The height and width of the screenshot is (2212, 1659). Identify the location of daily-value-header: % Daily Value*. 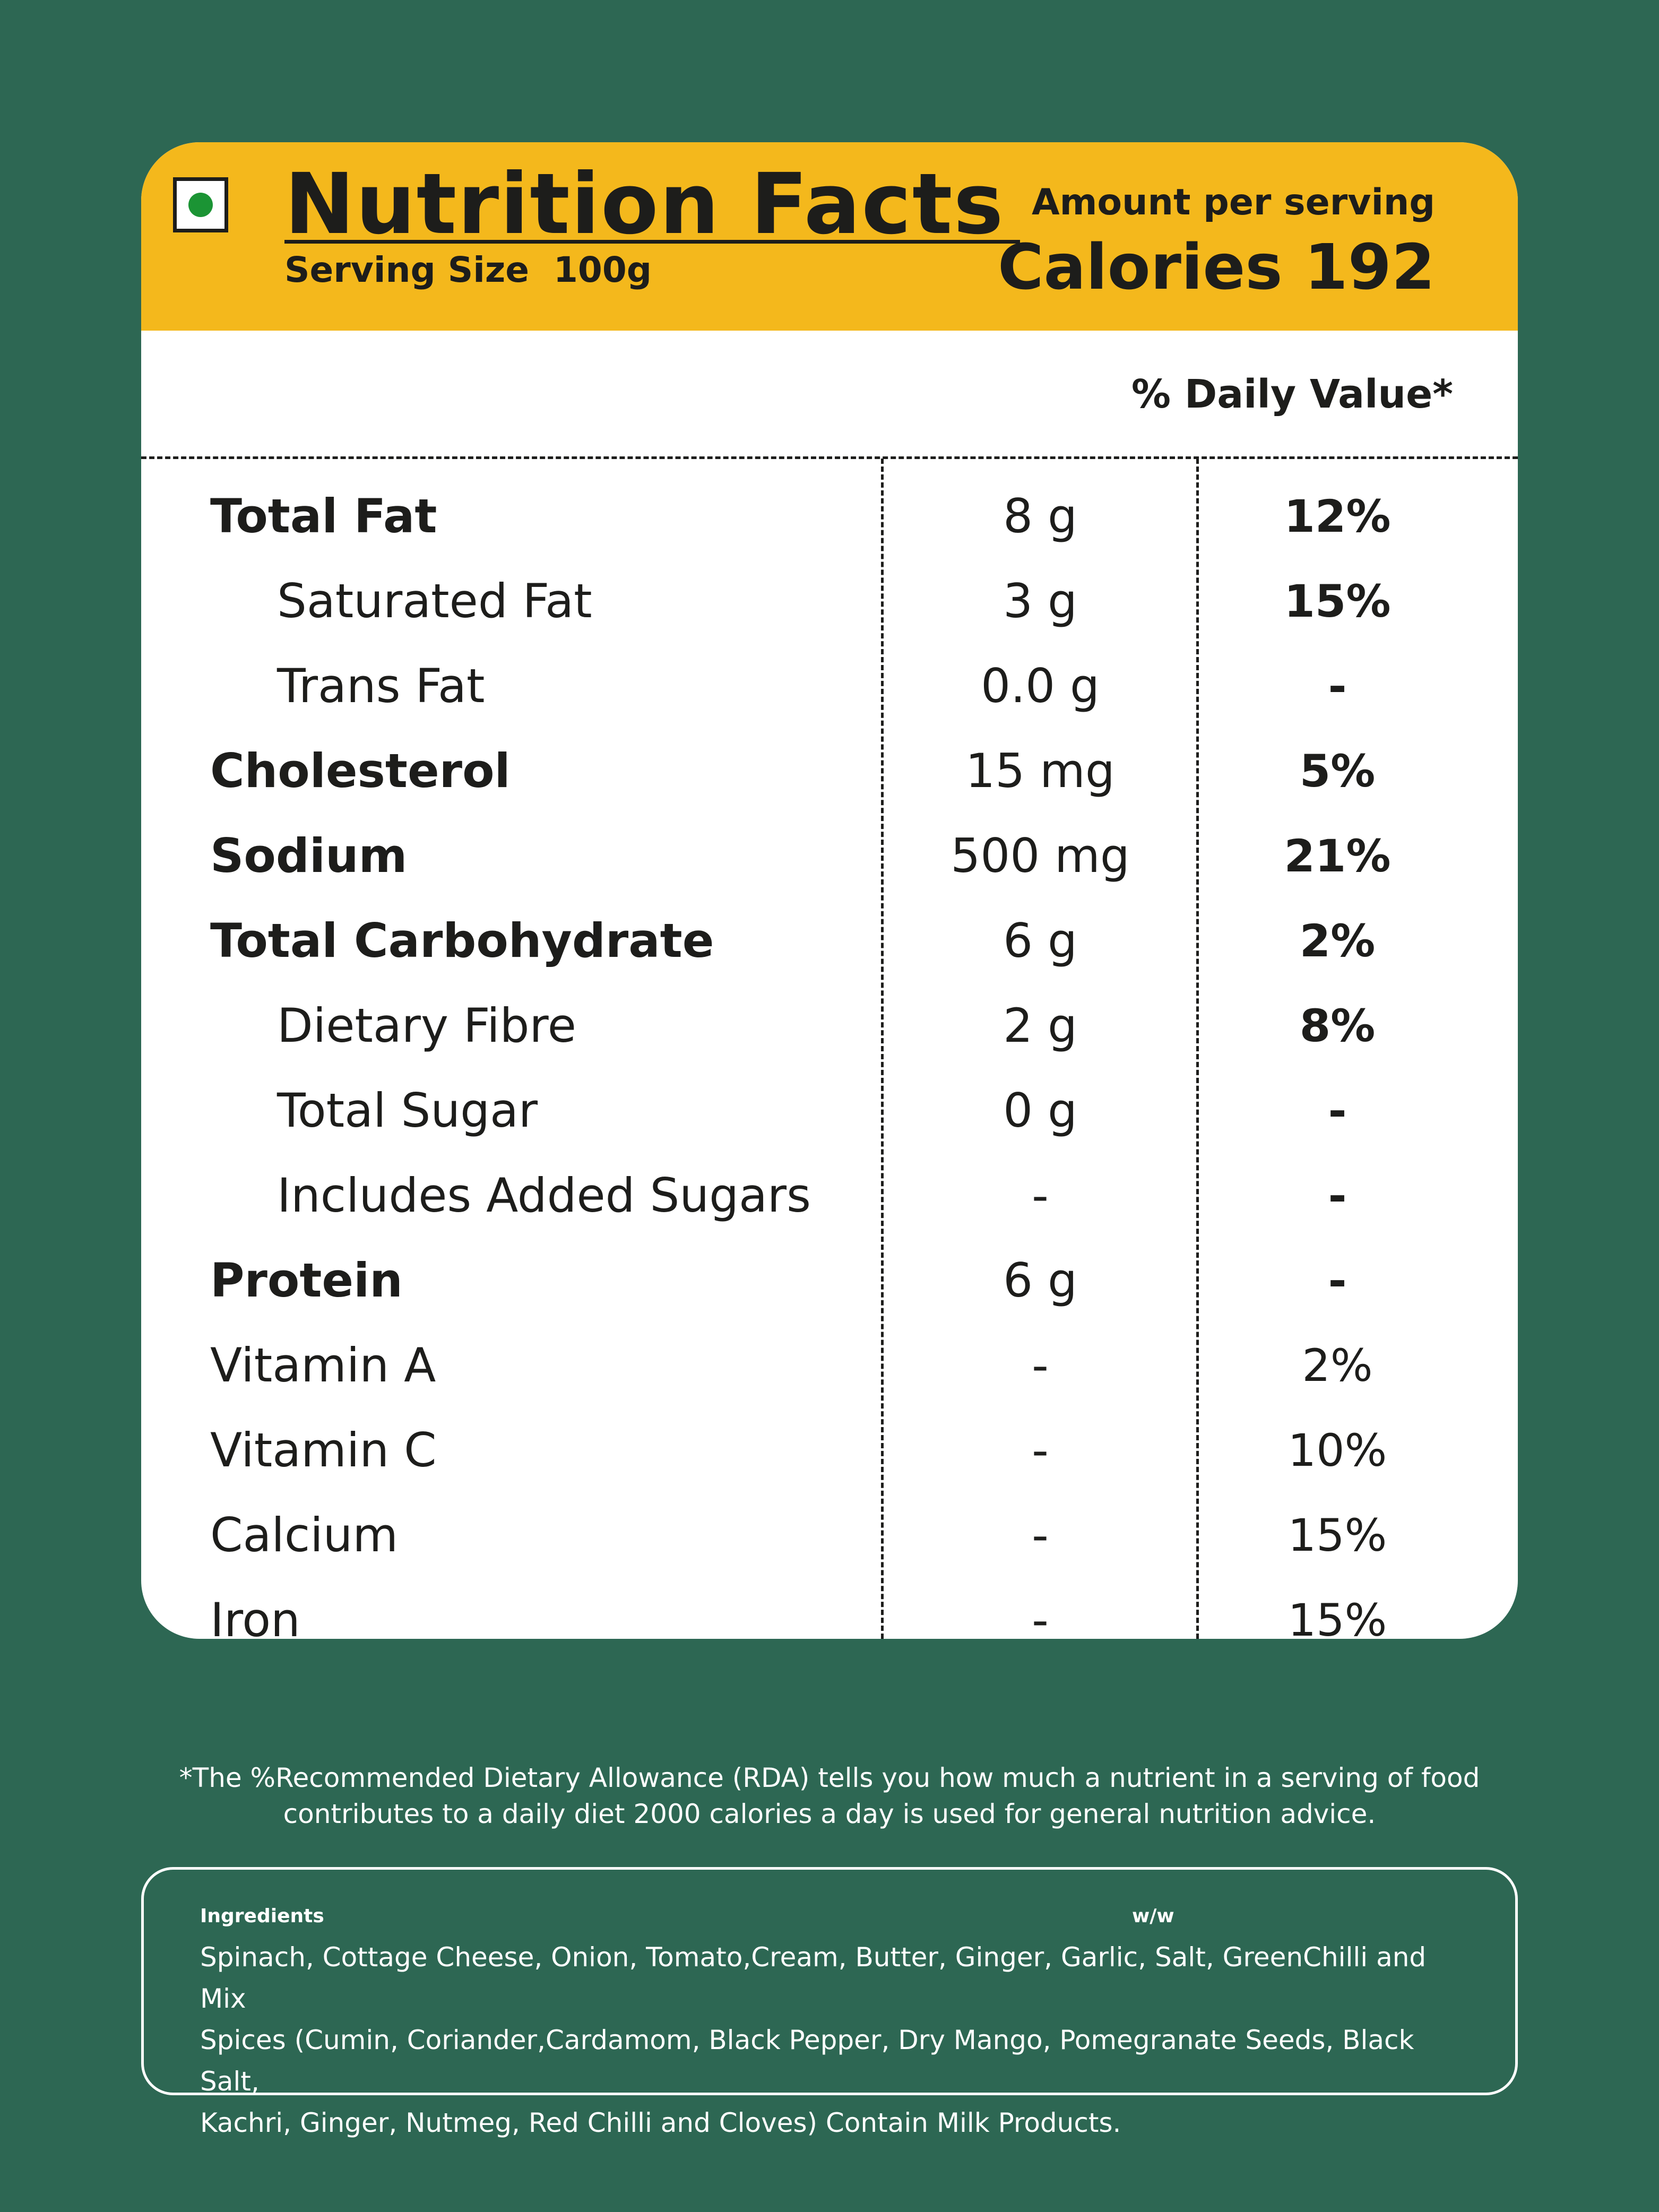
(1292, 394).